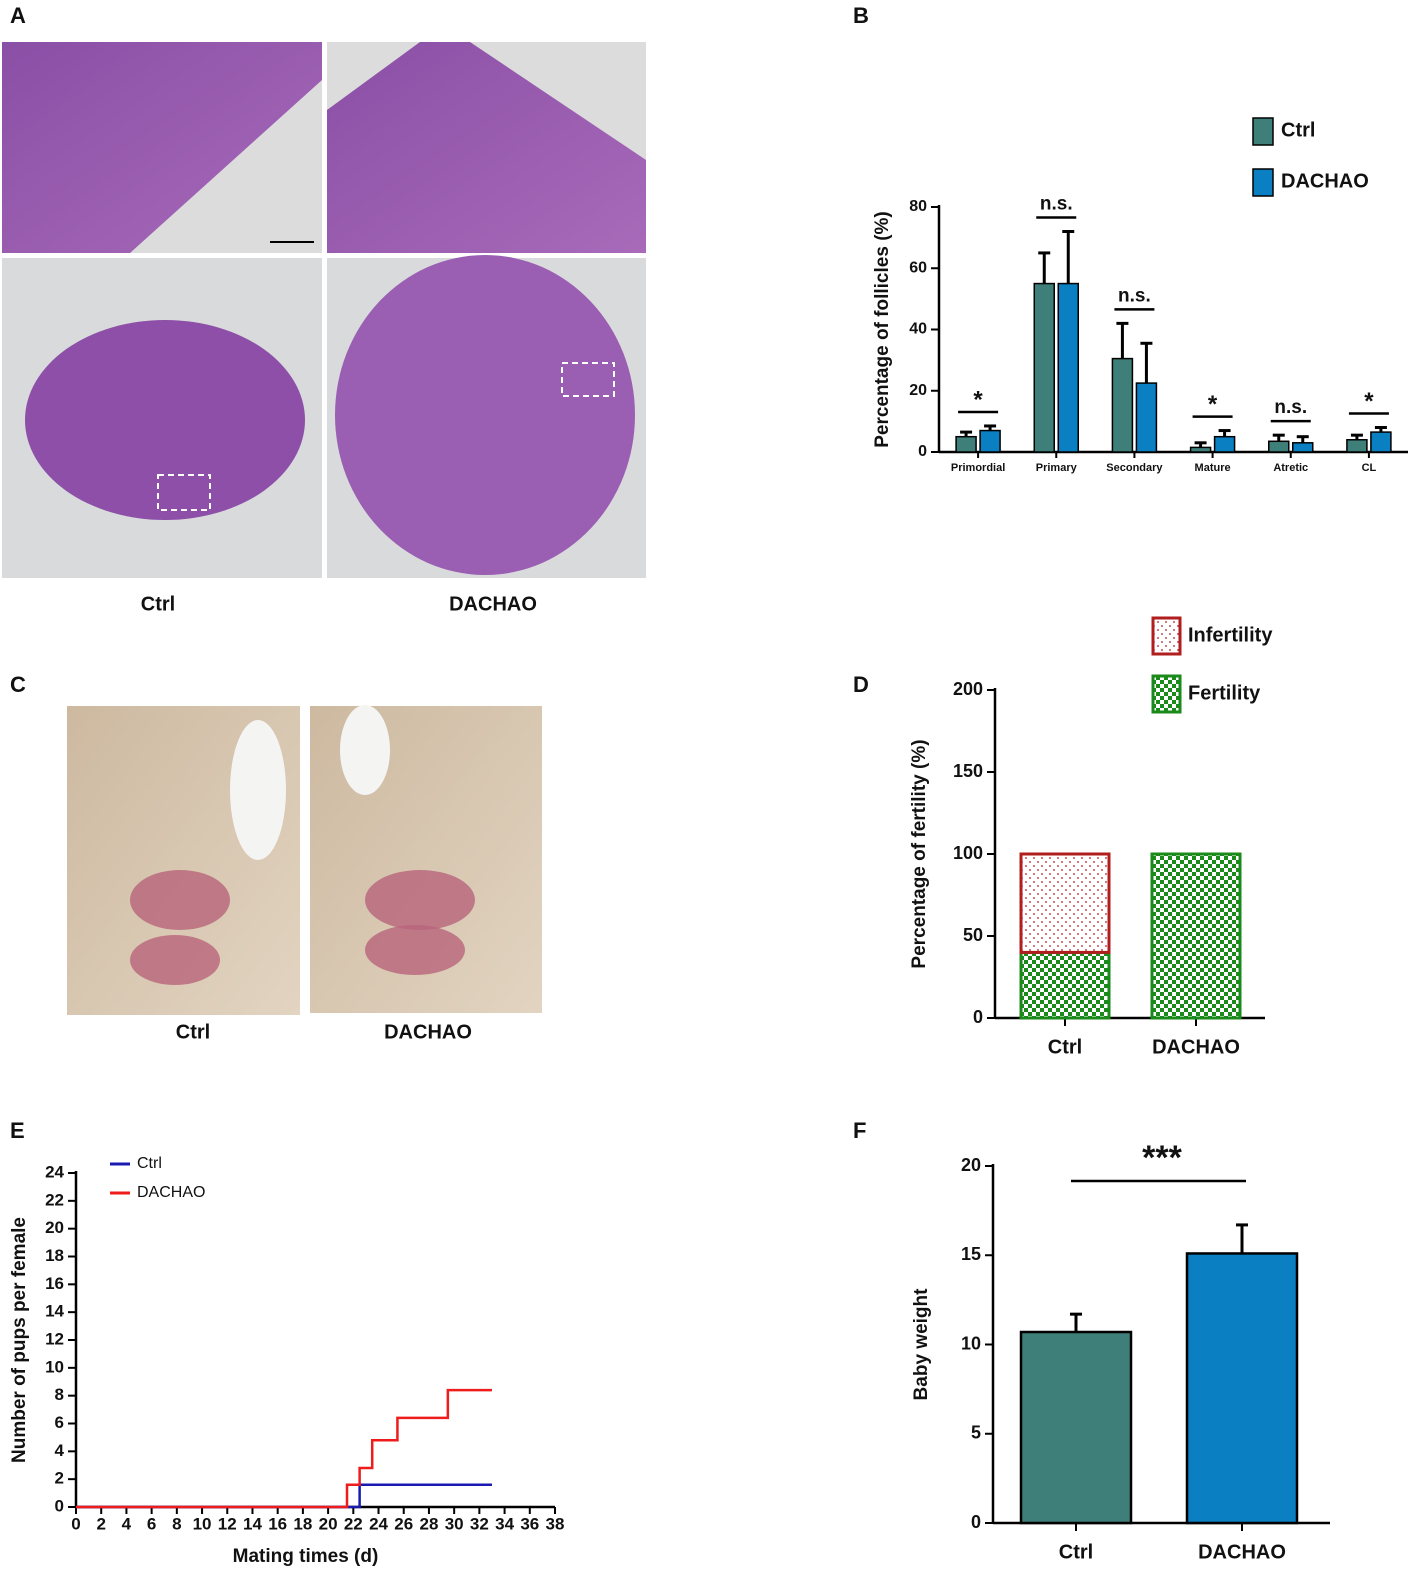 Image resolution: width=1418 pixels, height=1573 pixels. I want to click on y-tick-label: 24, so click(54, 1171).